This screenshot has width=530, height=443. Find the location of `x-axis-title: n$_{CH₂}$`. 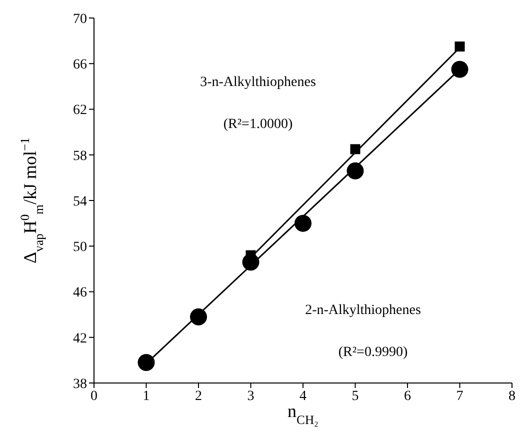

x-axis-title: n$_{CH₂}$ is located at coordinates (303, 414).